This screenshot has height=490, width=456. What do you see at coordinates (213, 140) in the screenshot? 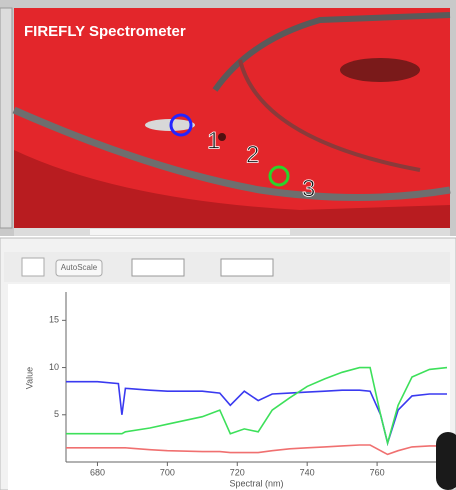
I see `marker-label: 1` at bounding box center [213, 140].